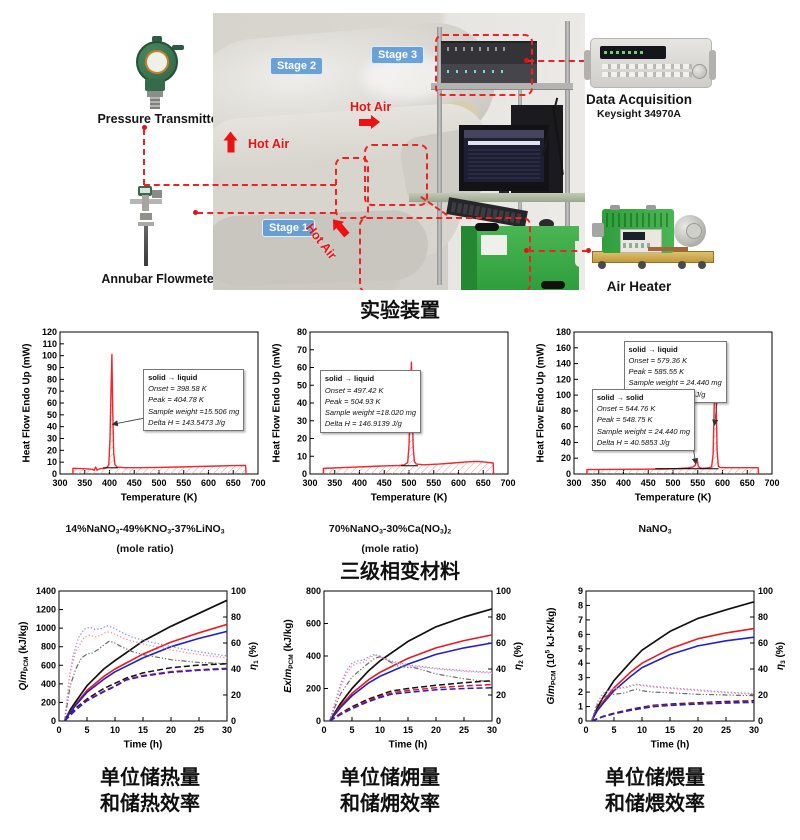 Image resolution: width=800 pixels, height=840 pixels. I want to click on sample-note: (mole ratio), so click(390, 548).